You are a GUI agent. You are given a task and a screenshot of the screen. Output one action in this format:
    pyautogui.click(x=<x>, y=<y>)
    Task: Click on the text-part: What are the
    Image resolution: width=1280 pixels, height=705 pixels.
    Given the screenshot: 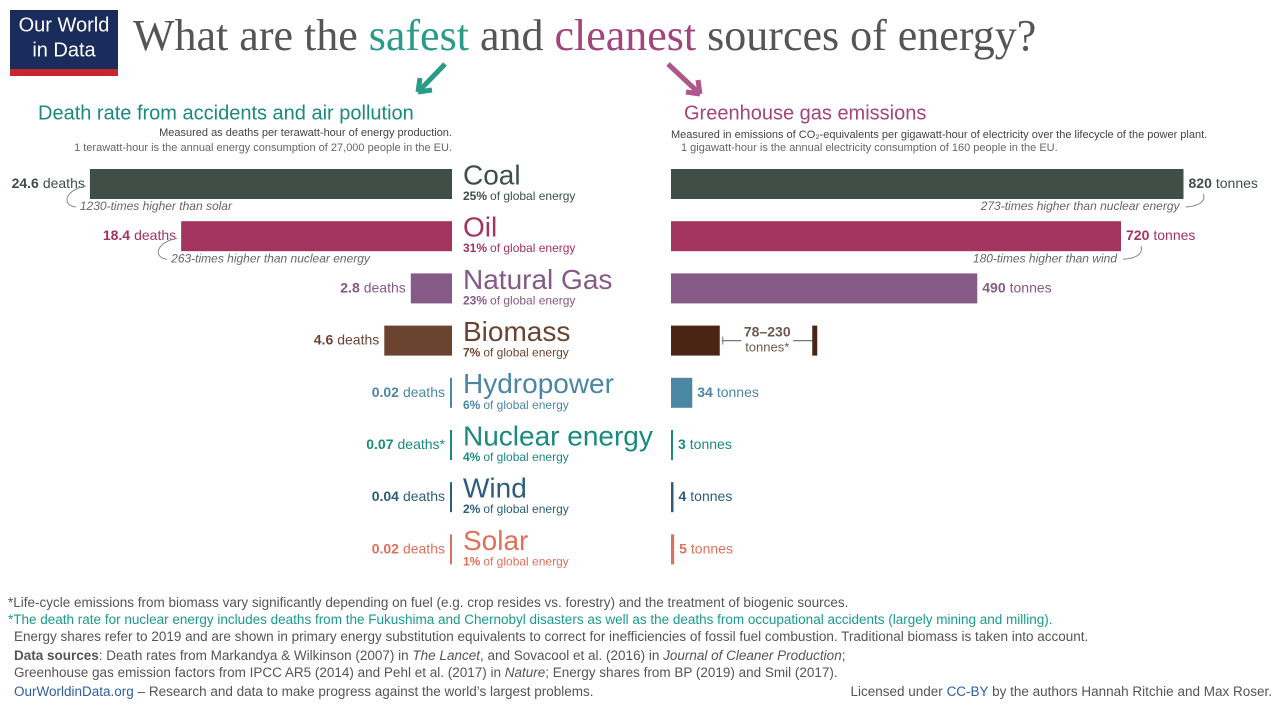 What is the action you would take?
    pyautogui.click(x=251, y=35)
    